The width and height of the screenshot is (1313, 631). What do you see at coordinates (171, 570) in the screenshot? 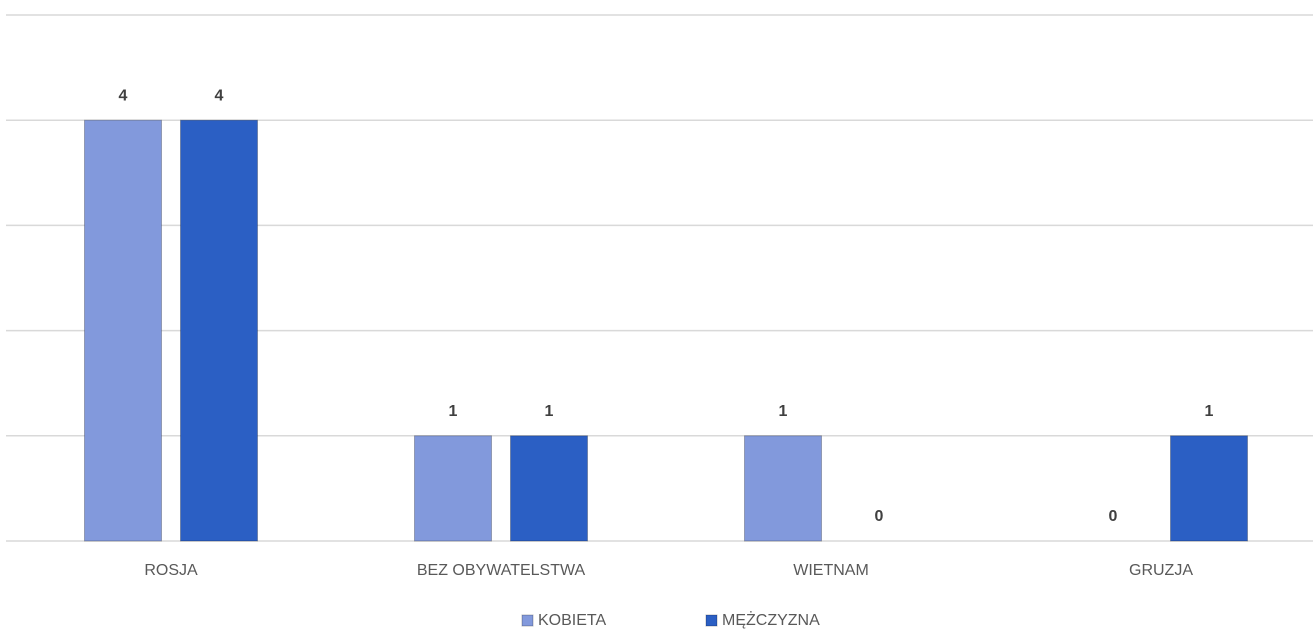
I see `x-tick-label: ROSJA` at bounding box center [171, 570].